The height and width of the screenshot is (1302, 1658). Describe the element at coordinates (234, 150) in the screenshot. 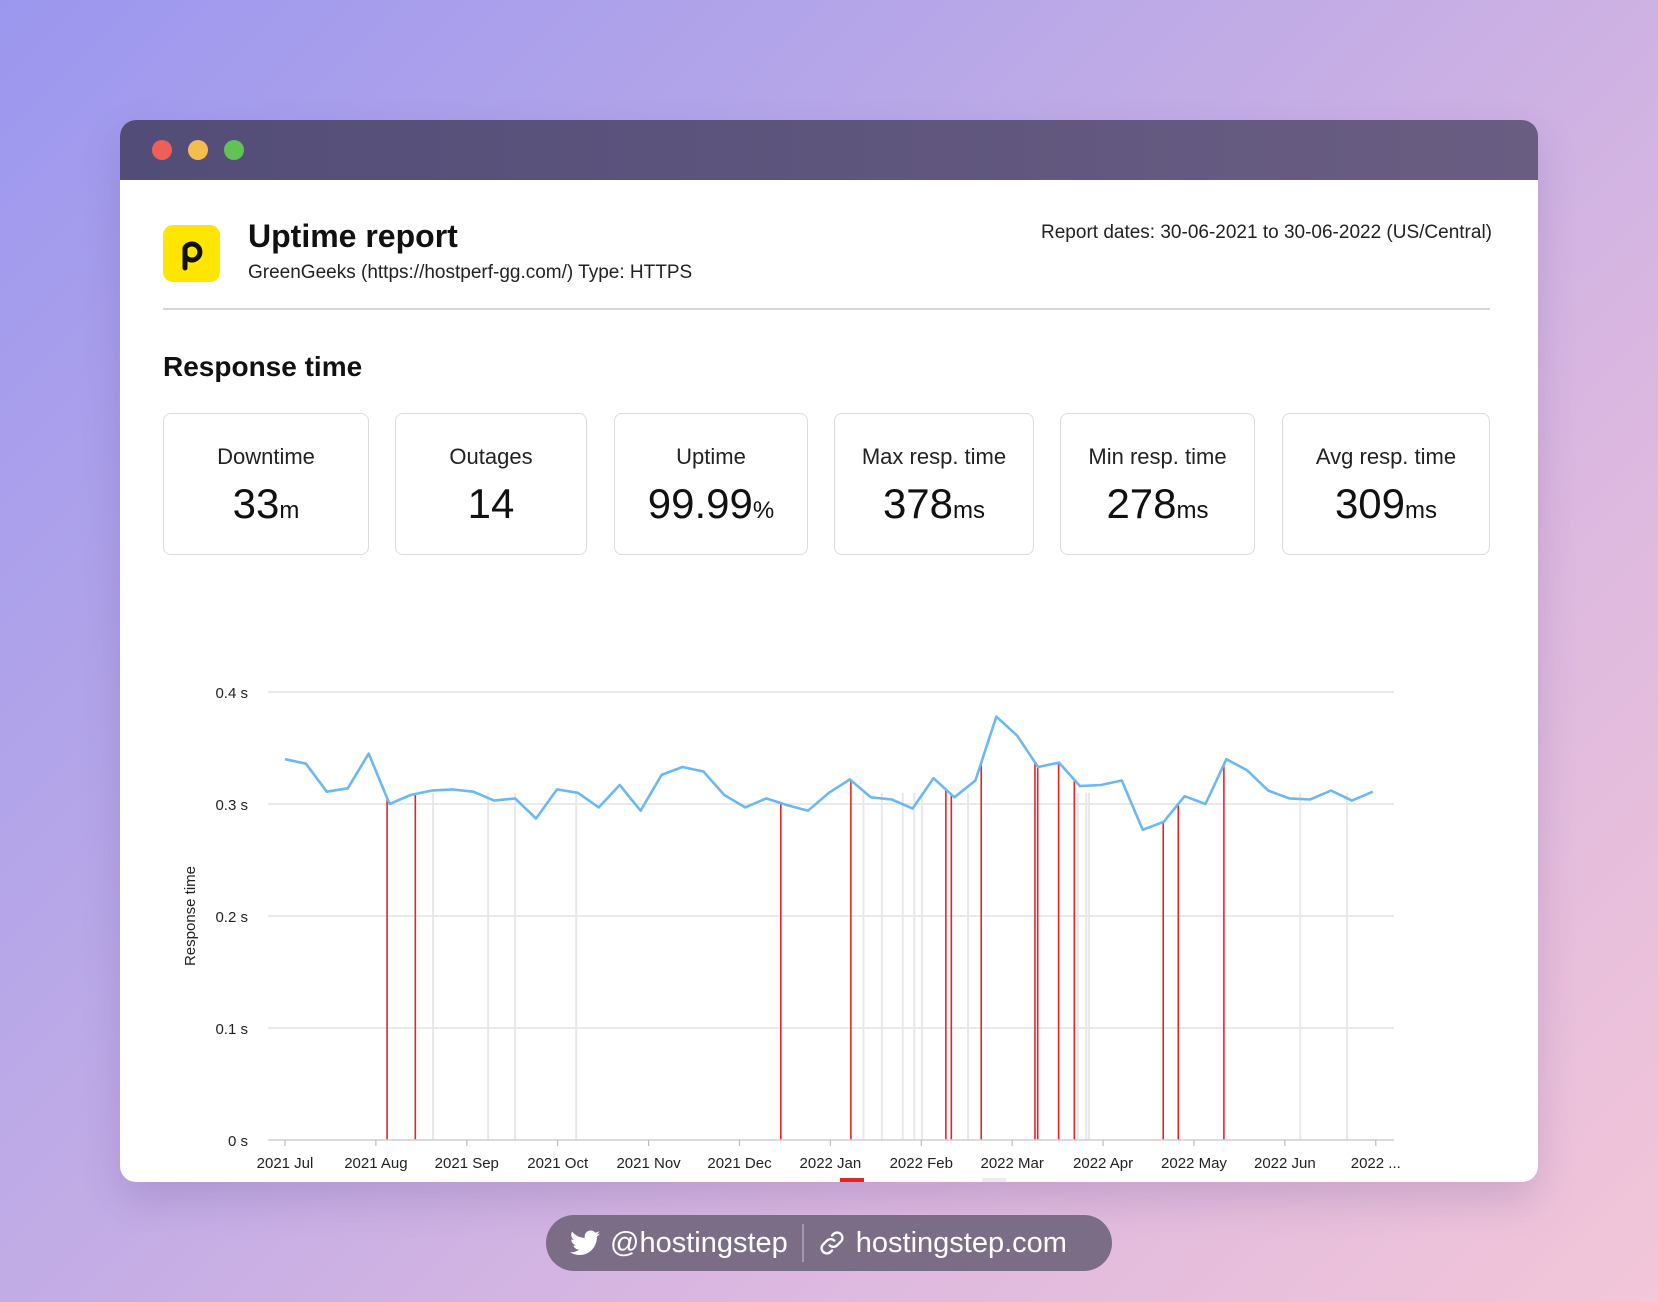

I see `maximize-window-button` at that location.